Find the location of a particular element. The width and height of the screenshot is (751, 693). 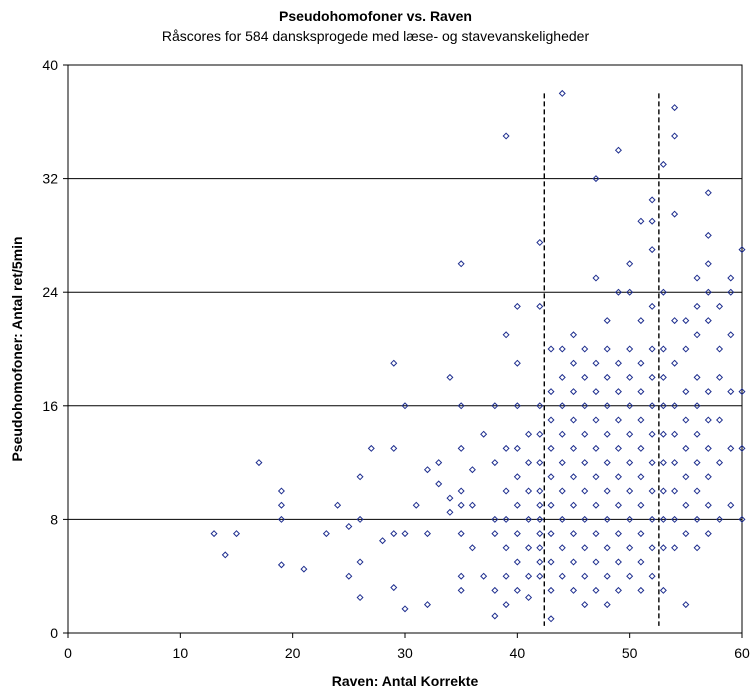

y-tick-label: 24 is located at coordinates (50, 292).